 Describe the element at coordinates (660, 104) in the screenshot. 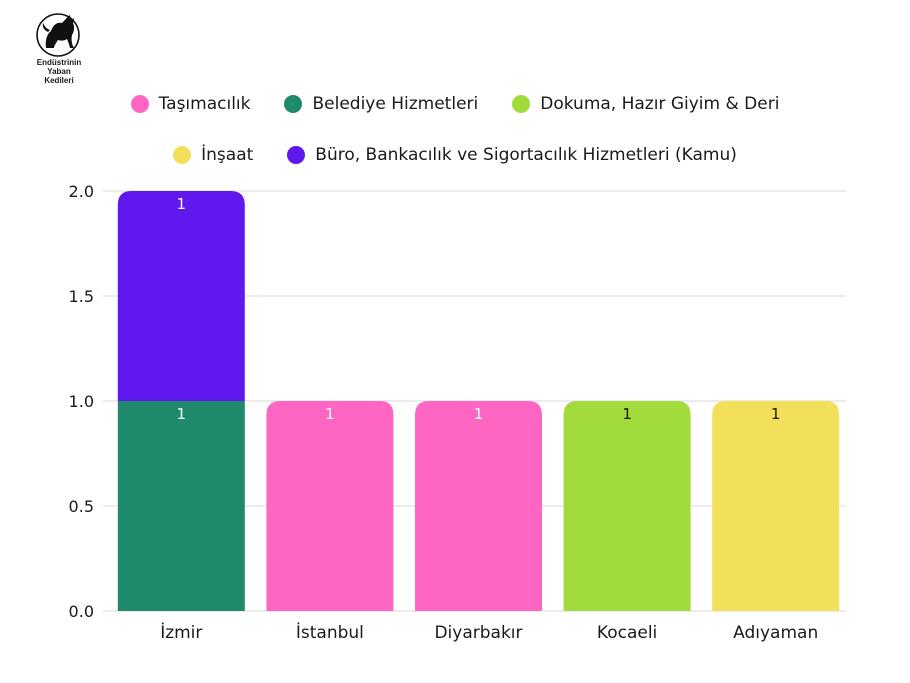

I see `legend-label: Dokuma, Hazır Giyim & Deri` at that location.